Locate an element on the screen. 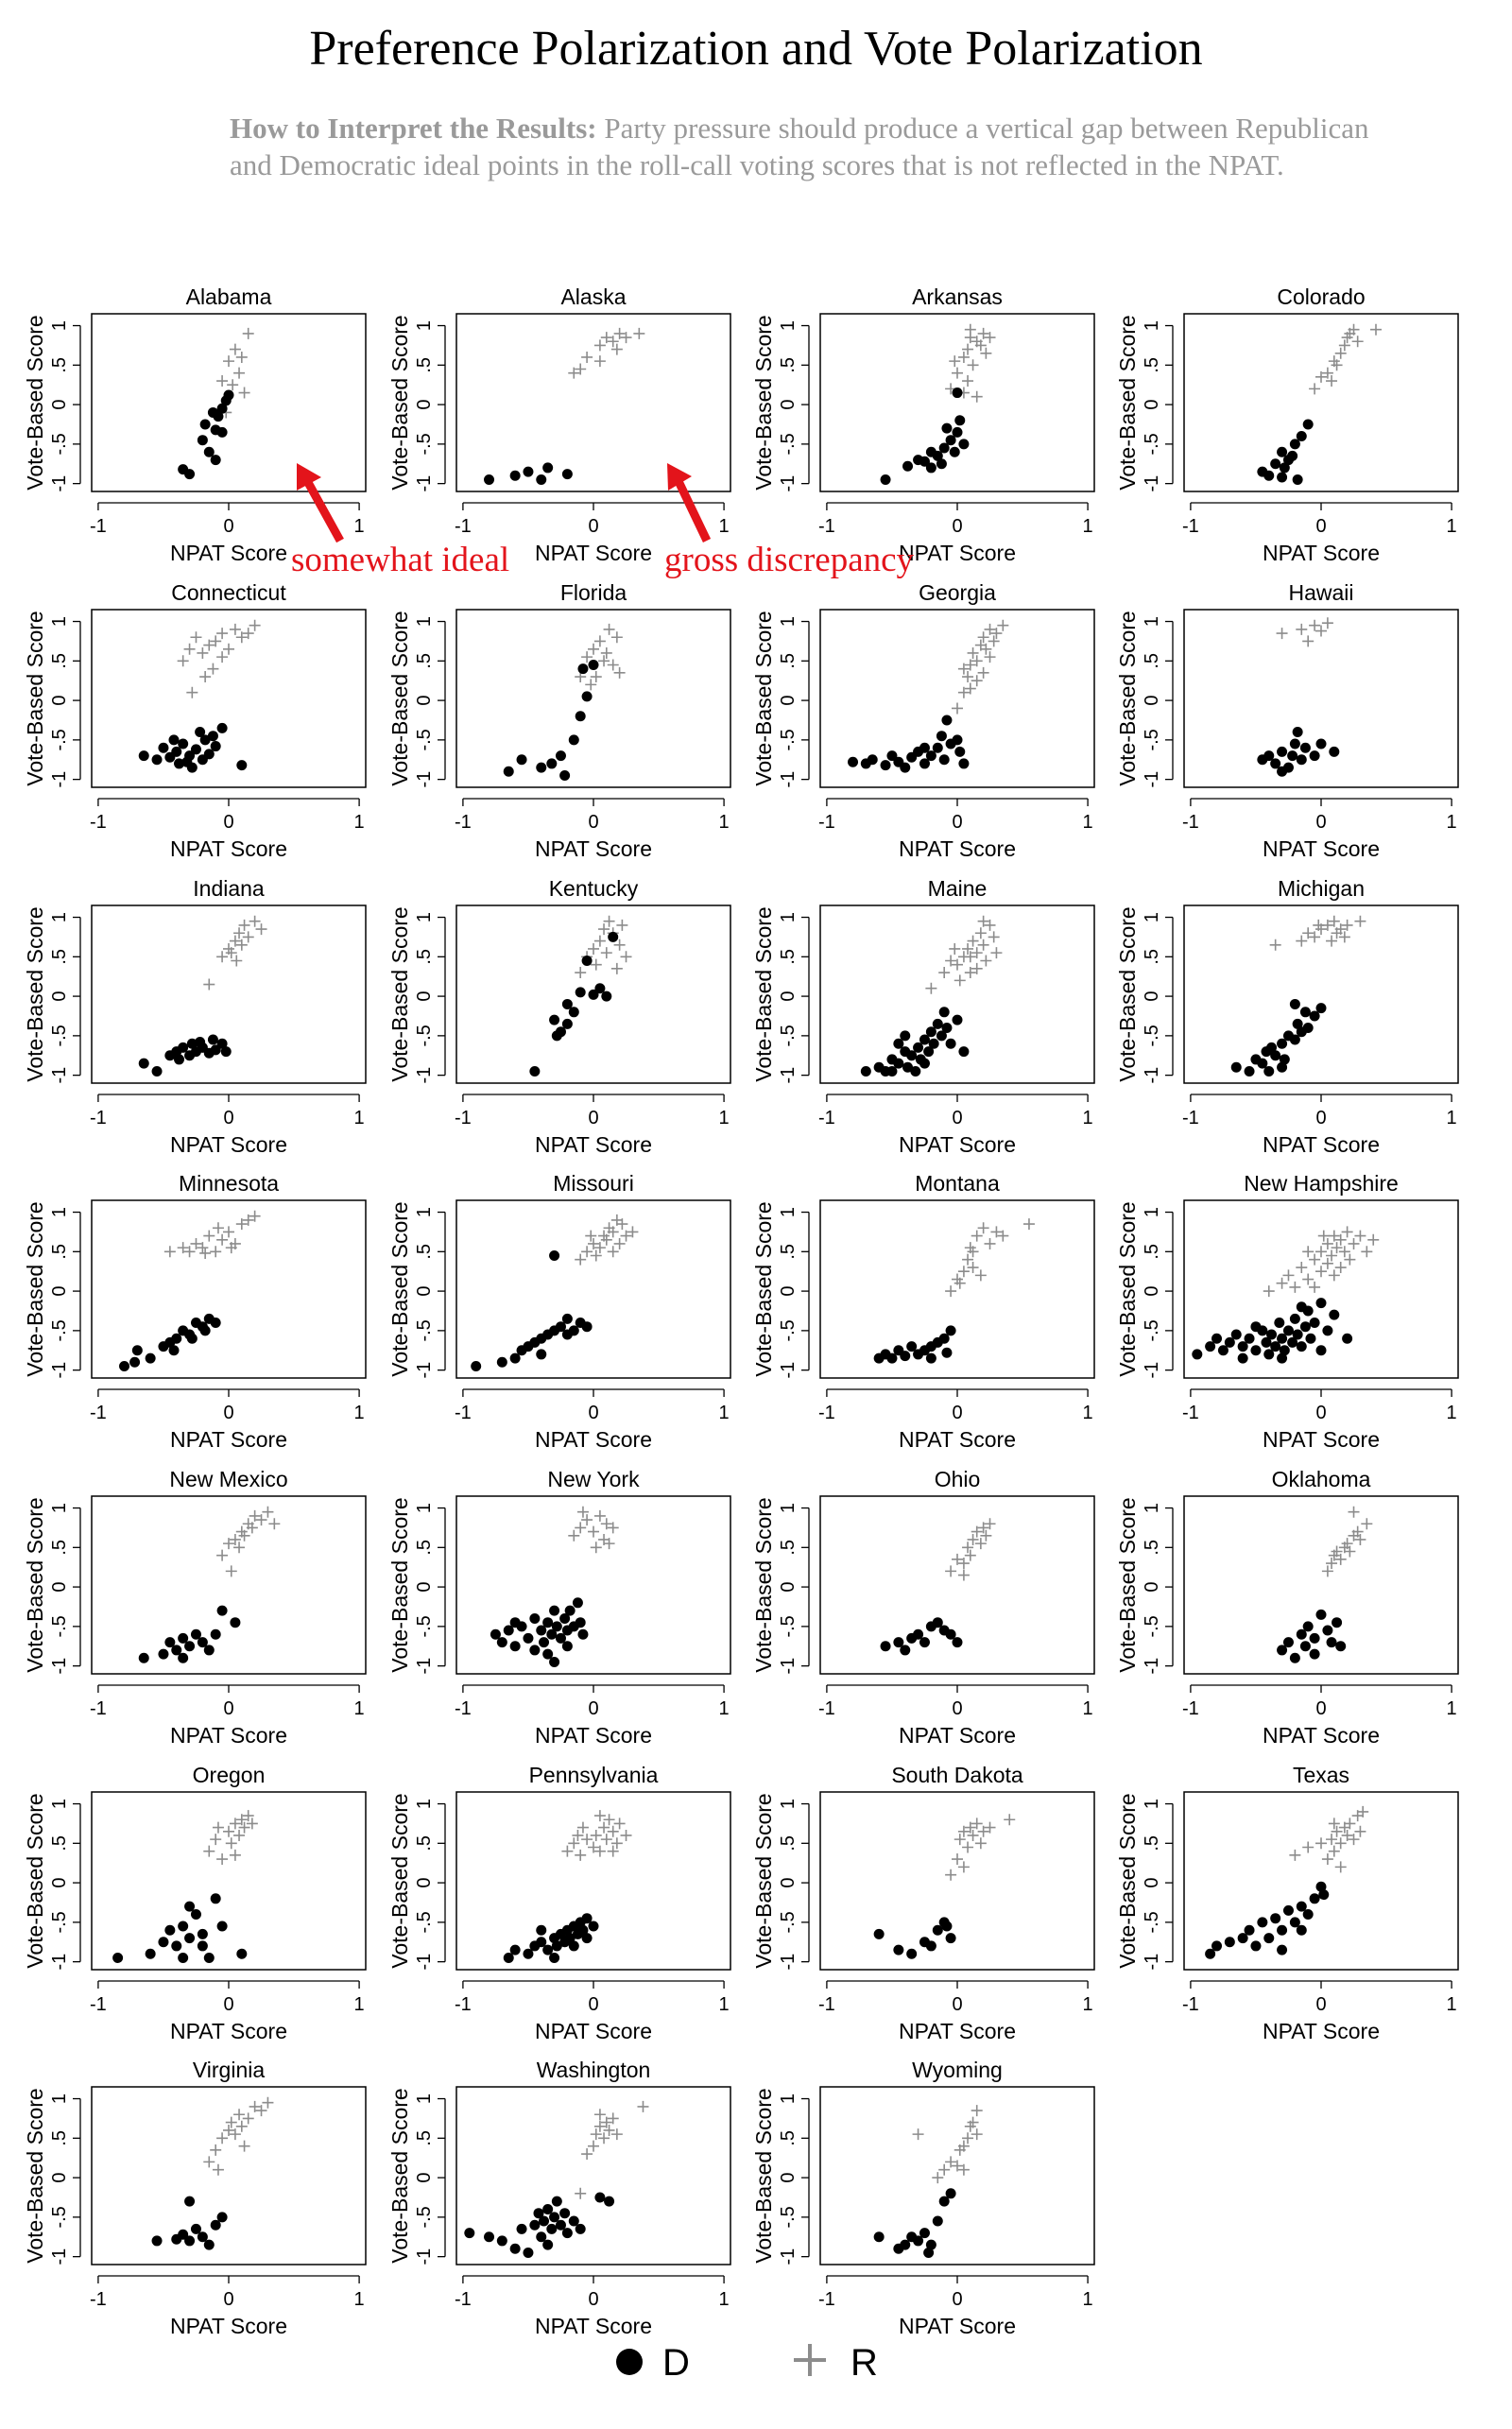  x-tick-label: -1 is located at coordinates (463, 527).